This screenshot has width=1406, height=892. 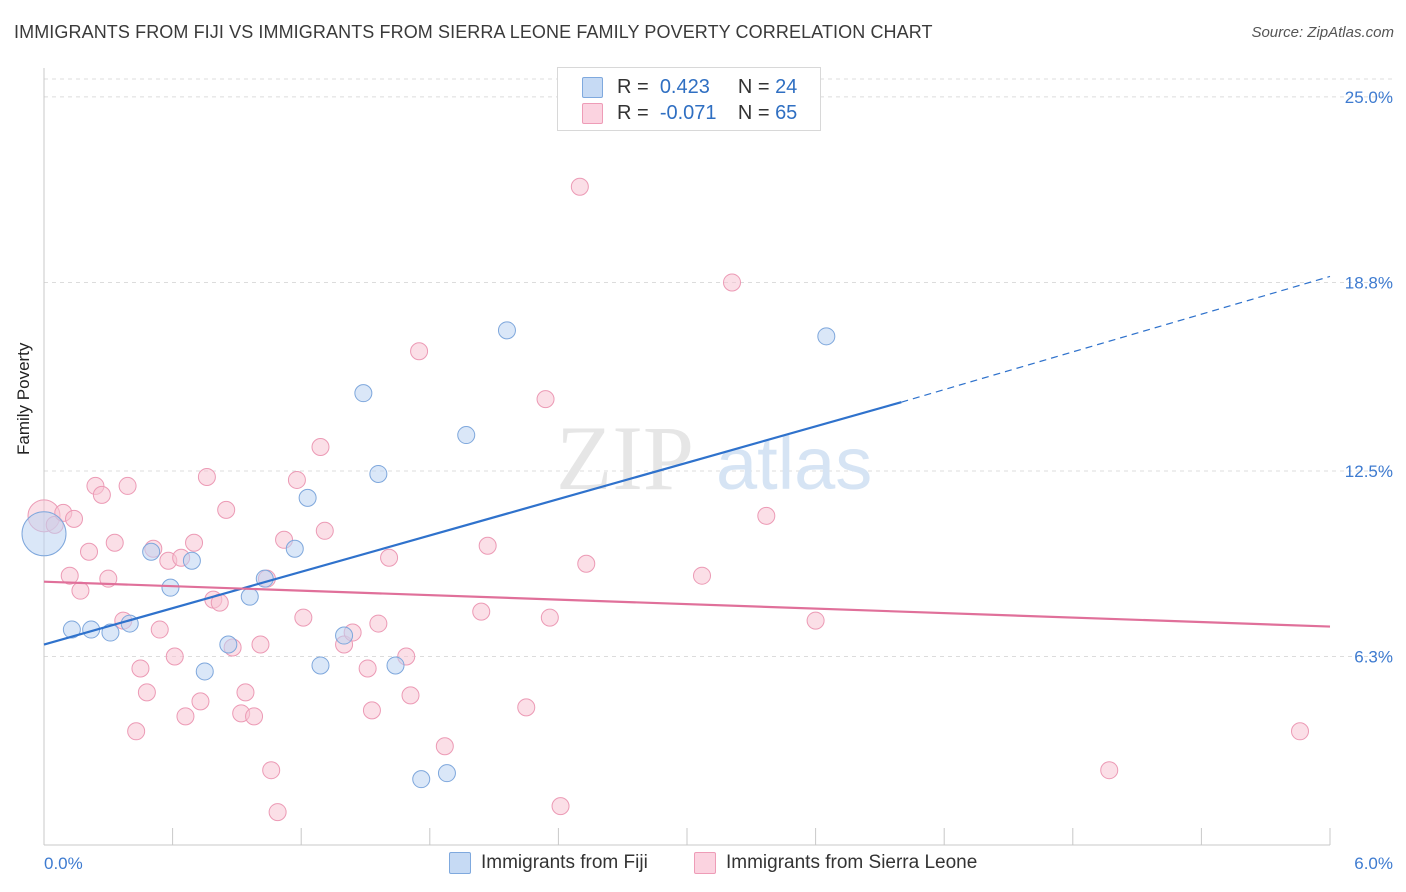 I want to click on y-axis-label: Family Poverty, so click(x=23, y=398).